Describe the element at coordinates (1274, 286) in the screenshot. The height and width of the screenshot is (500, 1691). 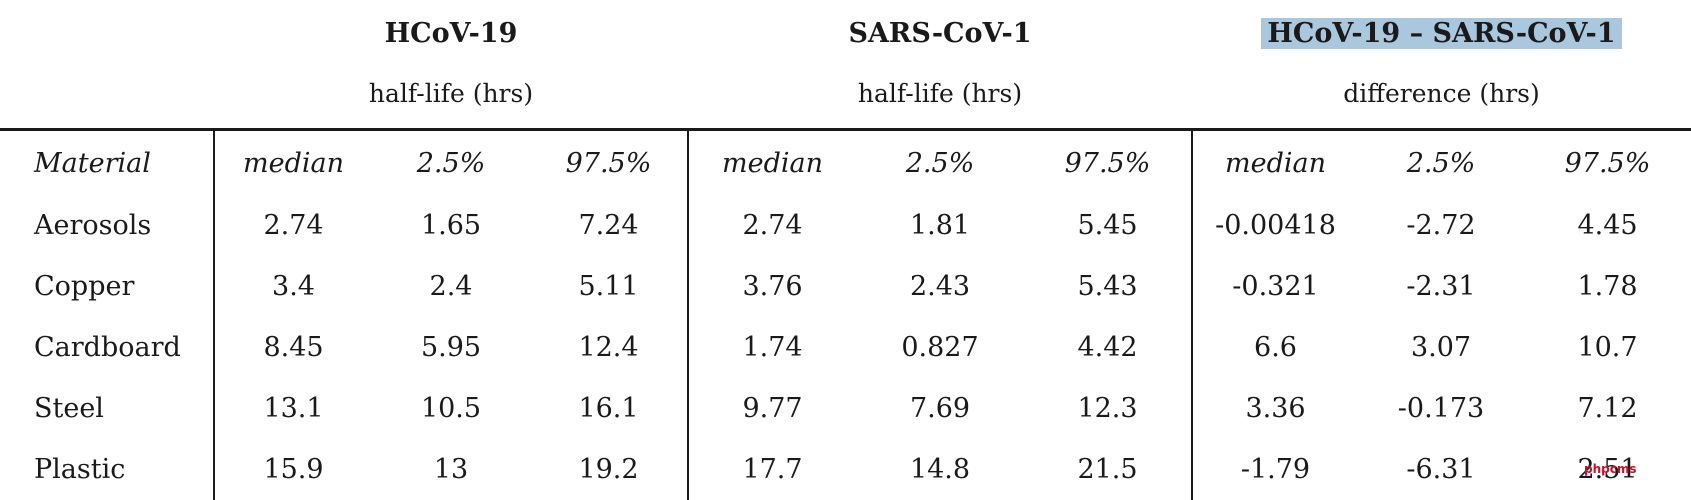
I see `value-cell: -0.321` at that location.